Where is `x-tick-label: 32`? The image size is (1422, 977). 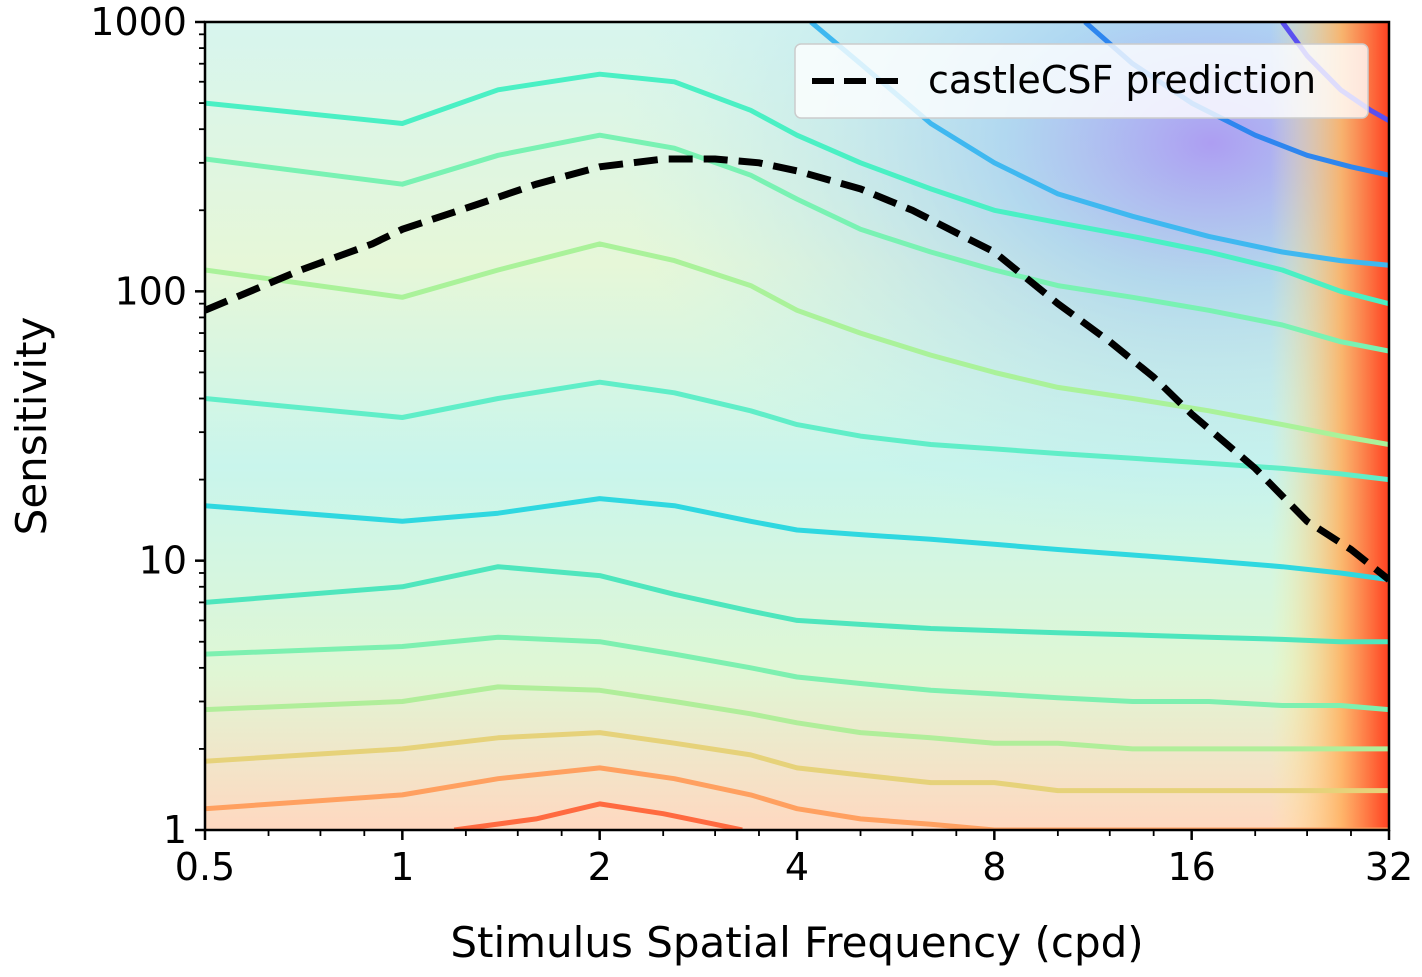 x-tick-label: 32 is located at coordinates (1389, 867).